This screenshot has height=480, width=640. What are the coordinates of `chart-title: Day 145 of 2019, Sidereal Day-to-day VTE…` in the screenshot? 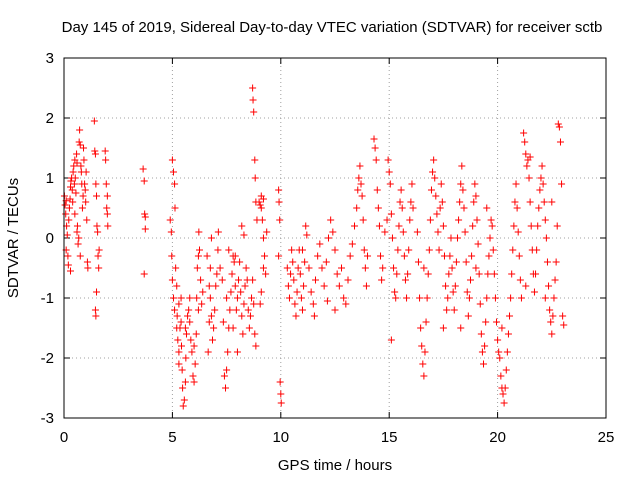 It's located at (332, 27).